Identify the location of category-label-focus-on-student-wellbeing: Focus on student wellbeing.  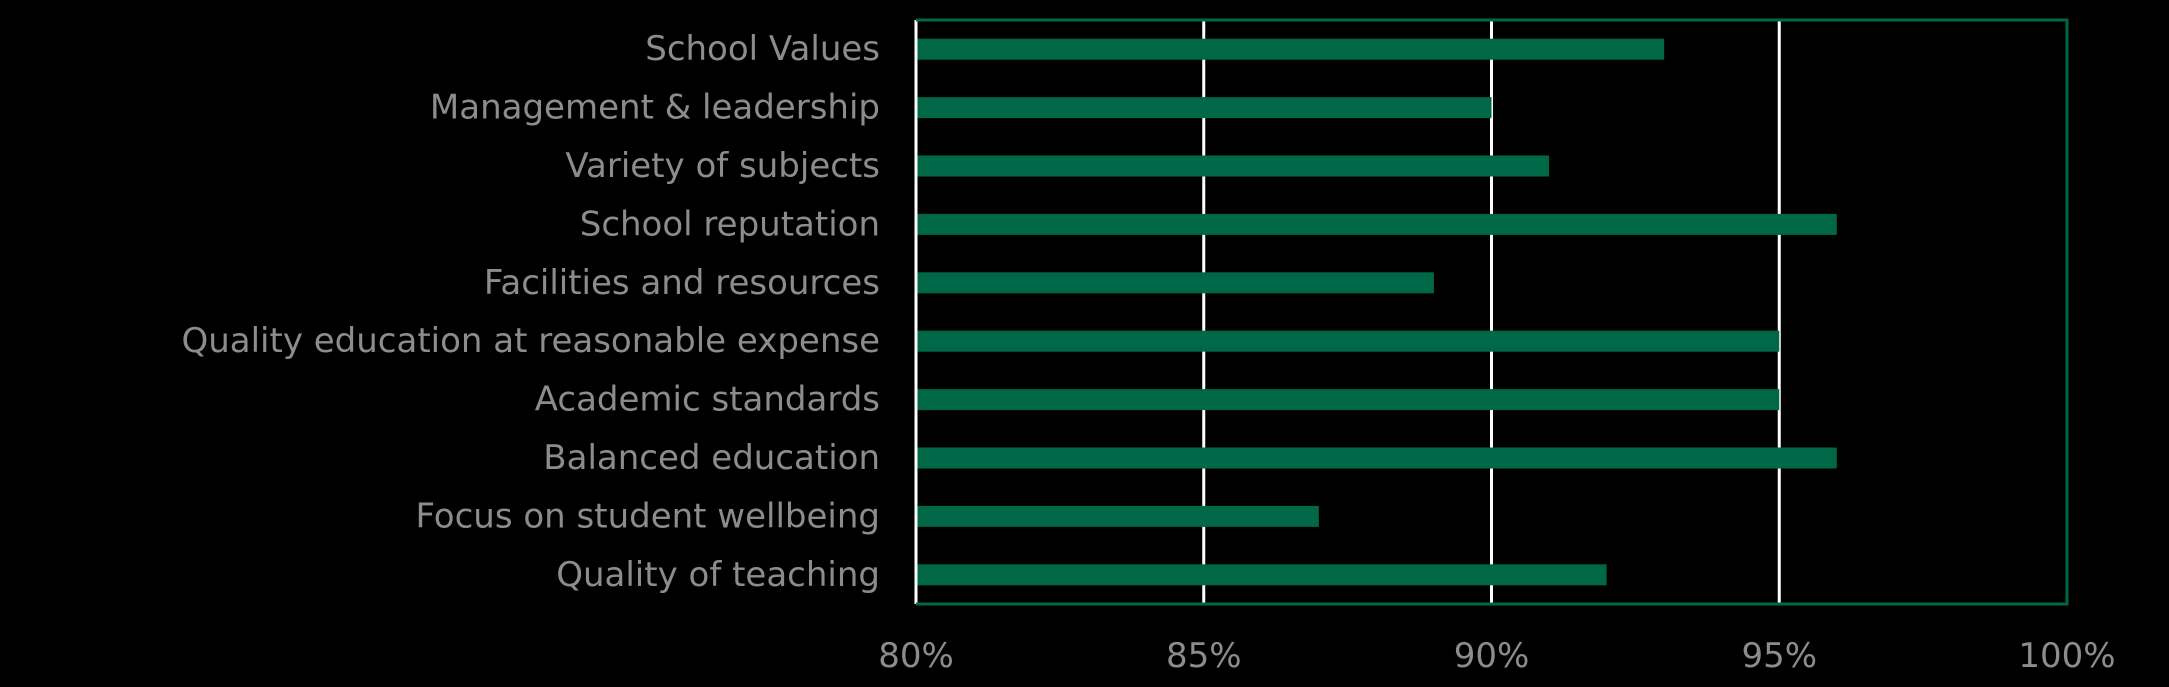
(647, 516).